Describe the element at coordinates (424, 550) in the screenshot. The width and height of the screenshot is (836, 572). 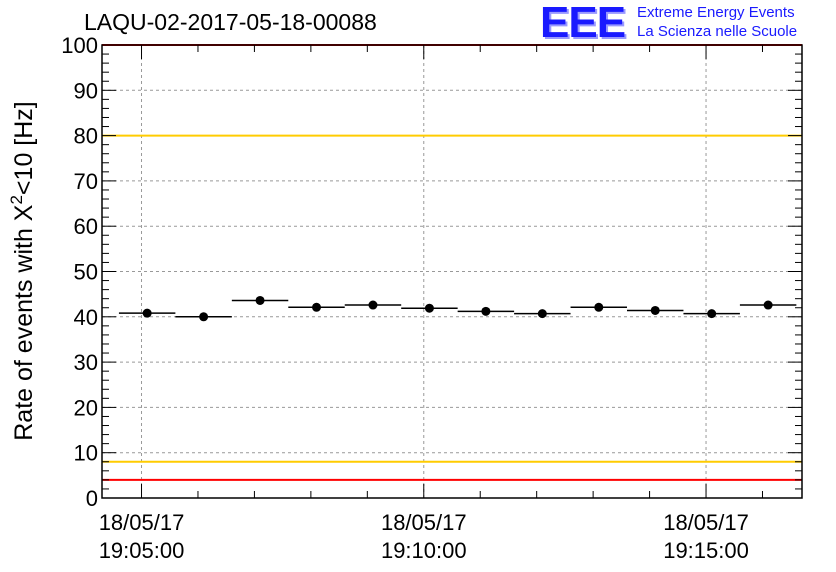
I see `x-tick-label-time: 19:10:00` at that location.